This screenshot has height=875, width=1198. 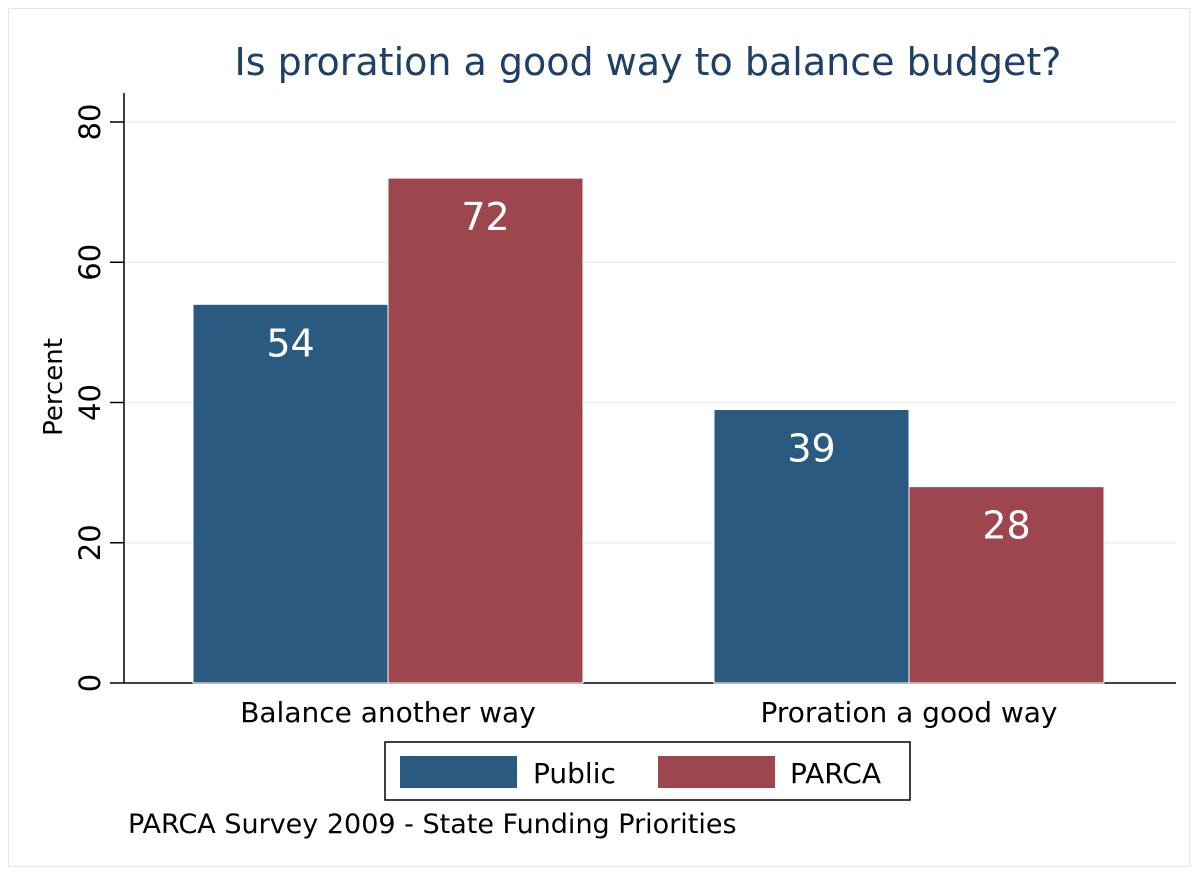 What do you see at coordinates (290, 343) in the screenshot?
I see `bar-value-label: 54` at bounding box center [290, 343].